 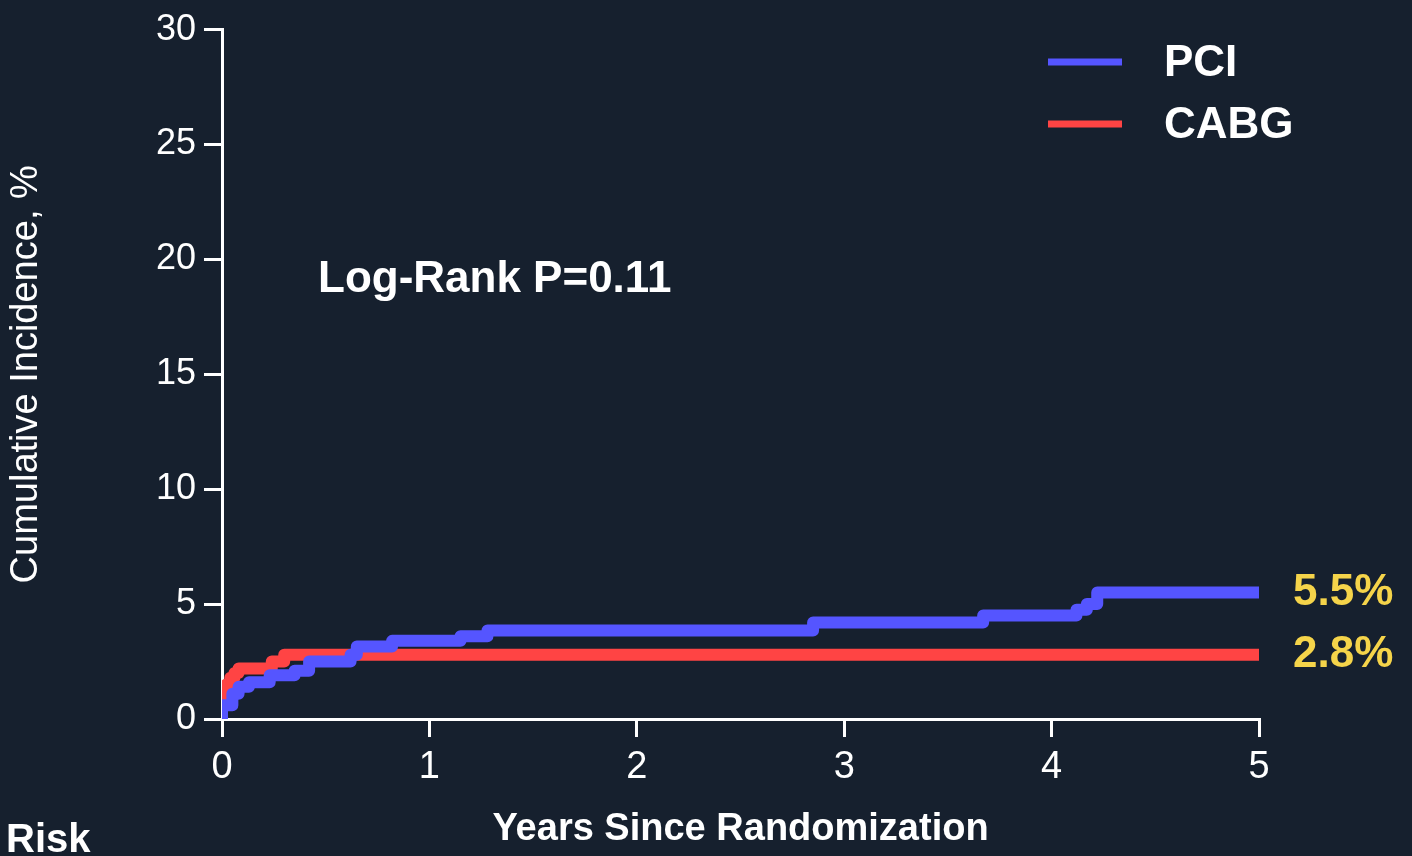 I want to click on text: Risk, so click(x=49, y=836).